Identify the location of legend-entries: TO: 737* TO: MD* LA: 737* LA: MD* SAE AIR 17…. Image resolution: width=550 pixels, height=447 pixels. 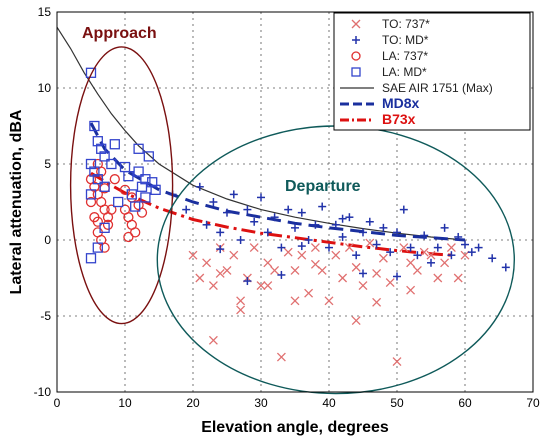
(416, 72).